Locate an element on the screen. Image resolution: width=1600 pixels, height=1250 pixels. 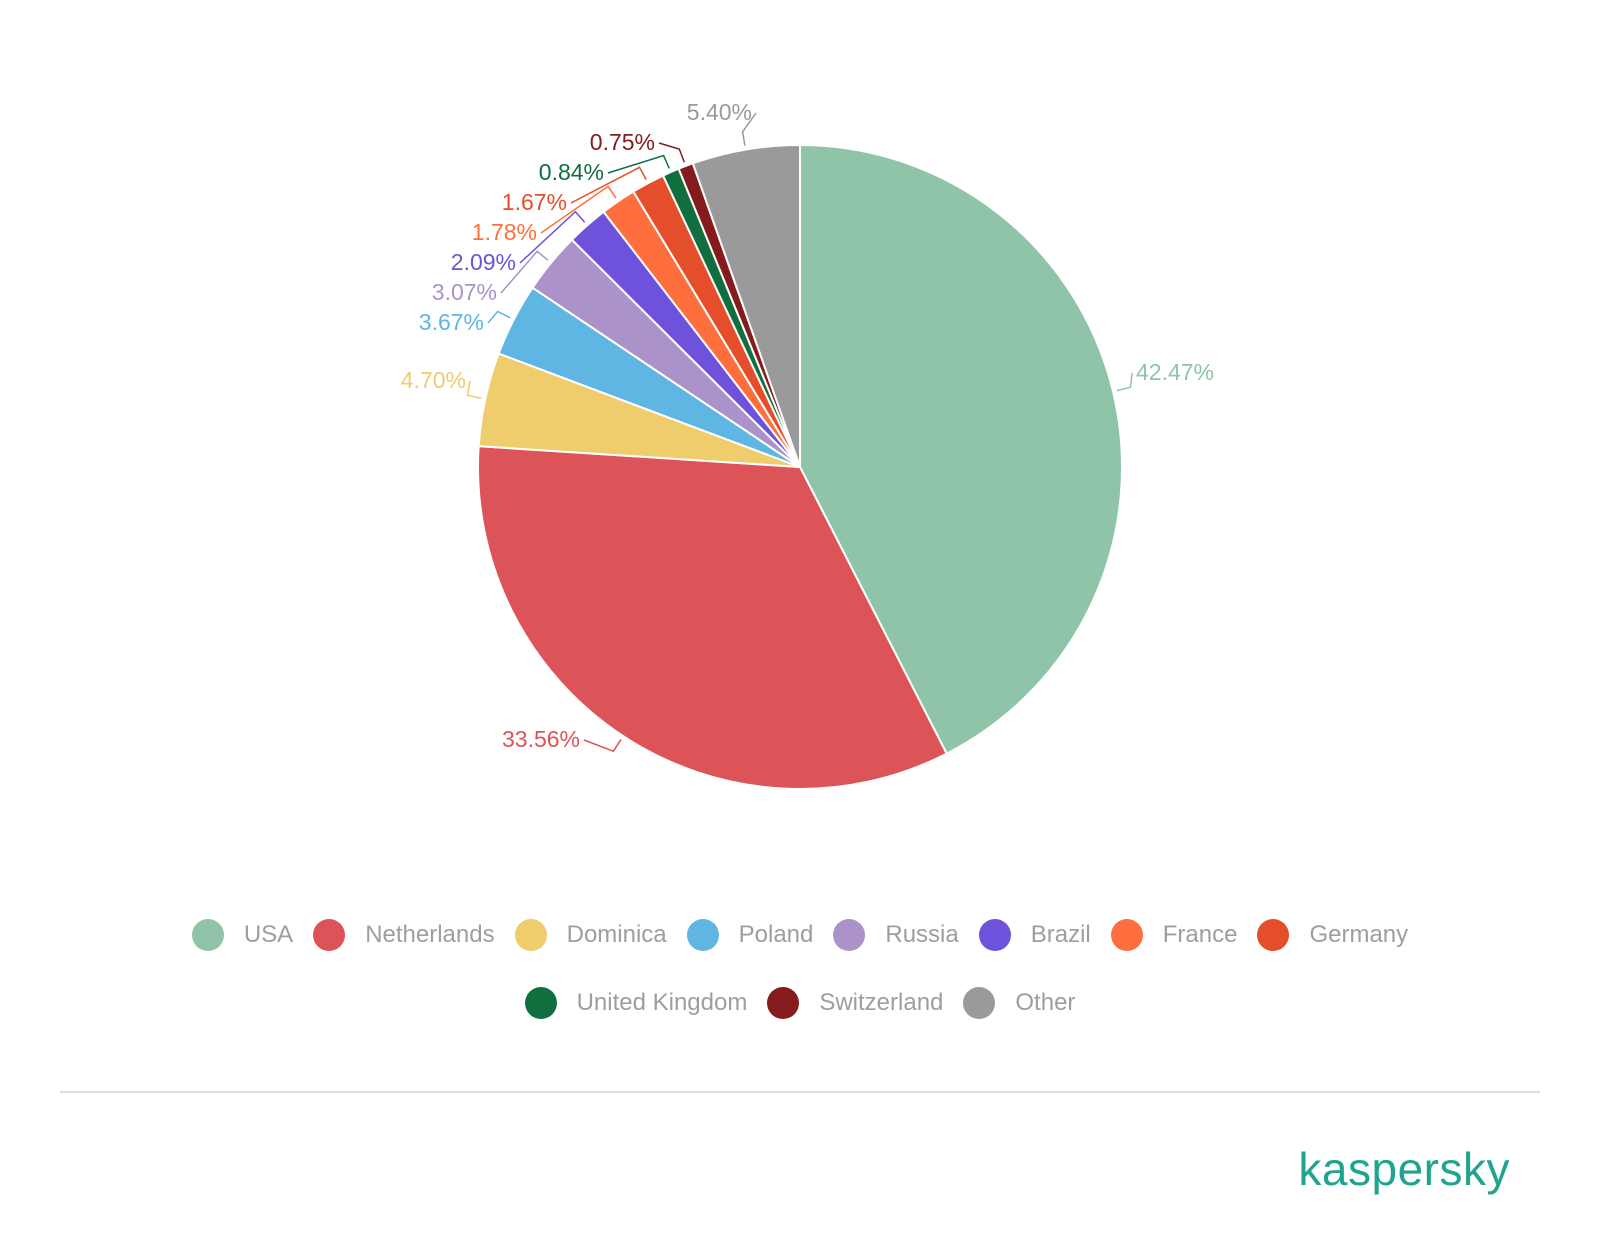
legend-label: USA is located at coordinates (268, 934).